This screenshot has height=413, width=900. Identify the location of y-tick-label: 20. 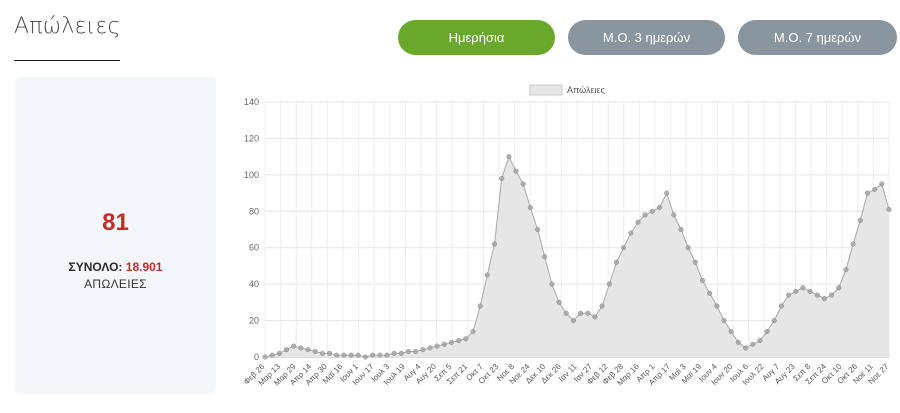
(254, 321).